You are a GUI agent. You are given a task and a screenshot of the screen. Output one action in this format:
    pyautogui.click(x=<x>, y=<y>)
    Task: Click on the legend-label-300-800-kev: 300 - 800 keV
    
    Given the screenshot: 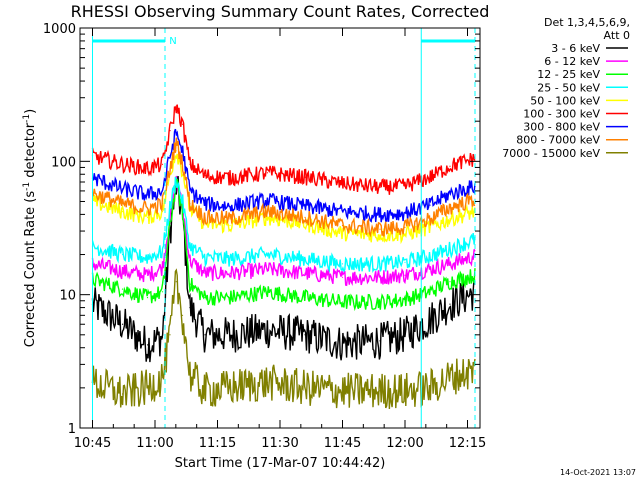 What is the action you would take?
    pyautogui.click(x=561, y=127)
    